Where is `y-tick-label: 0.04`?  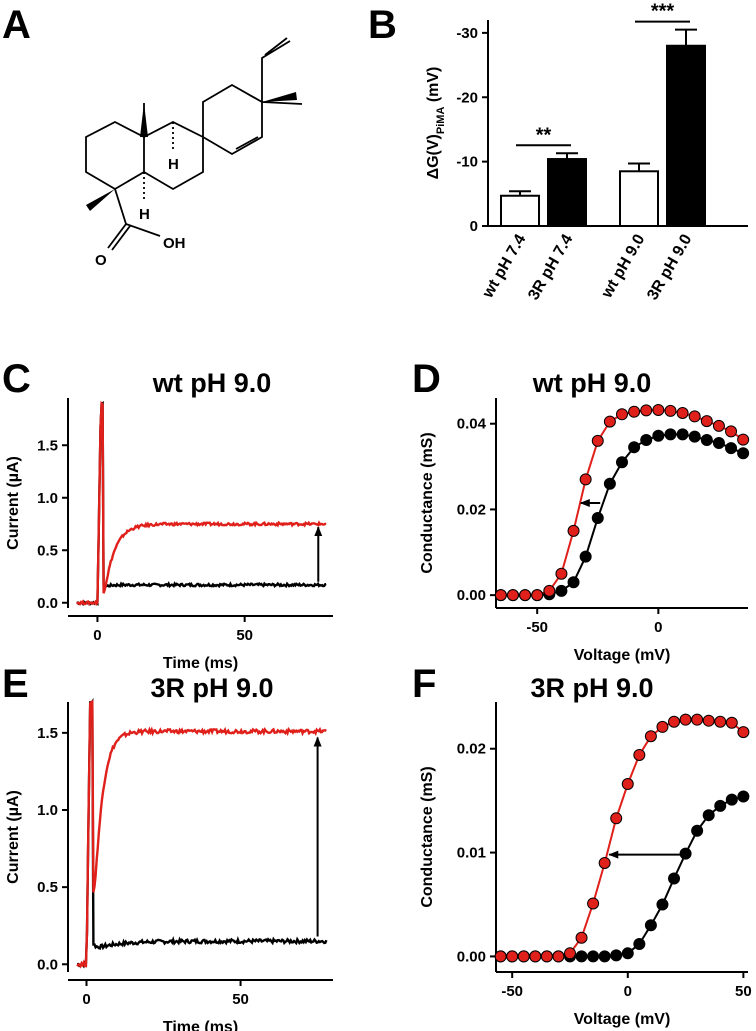
y-tick-label: 0.04 is located at coordinates (472, 424).